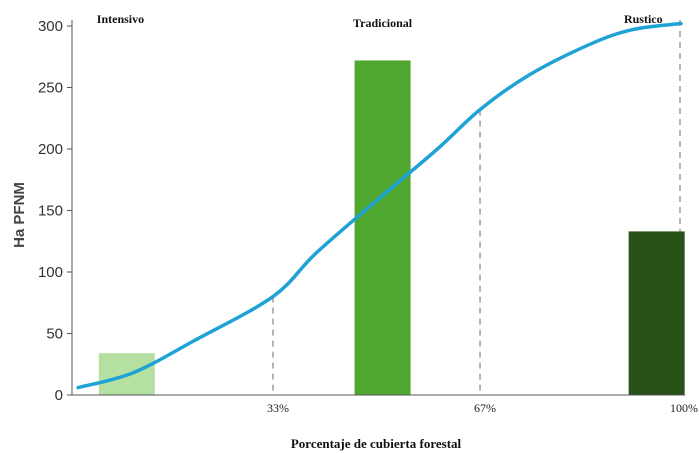  What do you see at coordinates (643, 19) in the screenshot?
I see `category-label-rustico: Rustico` at bounding box center [643, 19].